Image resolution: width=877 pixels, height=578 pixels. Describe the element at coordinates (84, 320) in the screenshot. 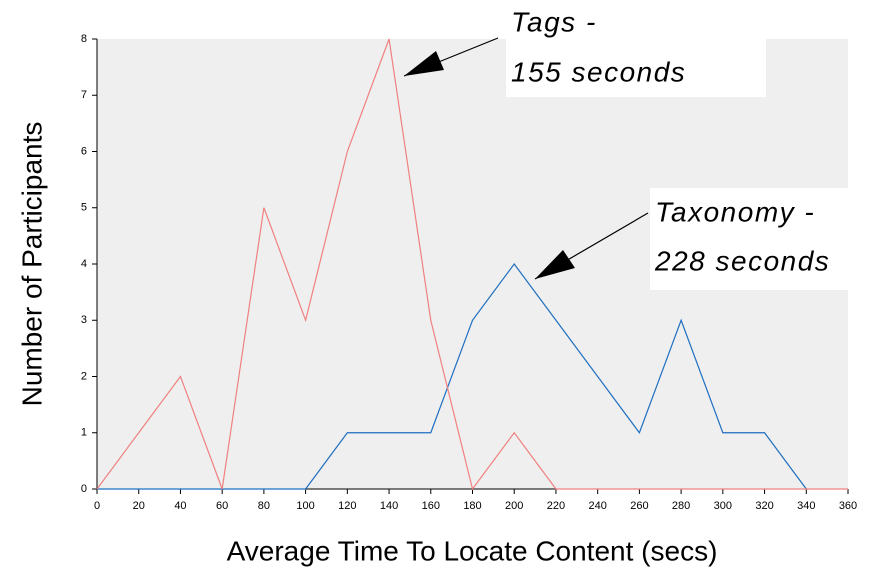

I see `y-tick-label: 3` at that location.